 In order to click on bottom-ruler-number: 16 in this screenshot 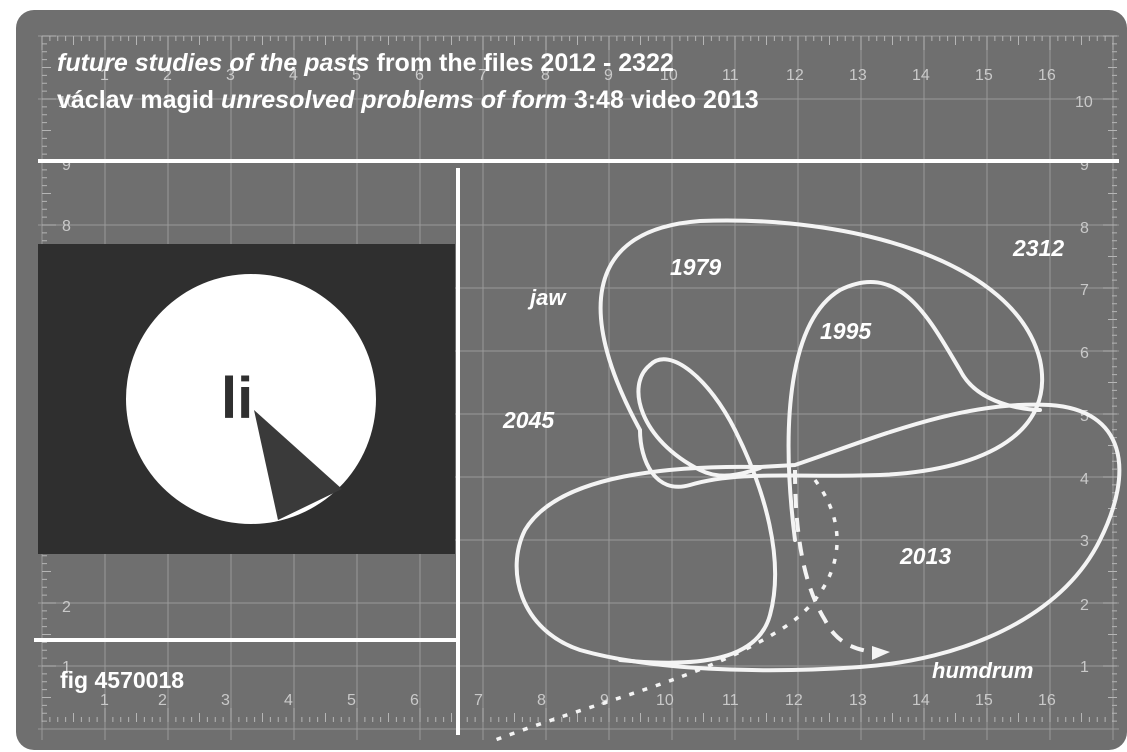, I will do `click(1047, 700)`.